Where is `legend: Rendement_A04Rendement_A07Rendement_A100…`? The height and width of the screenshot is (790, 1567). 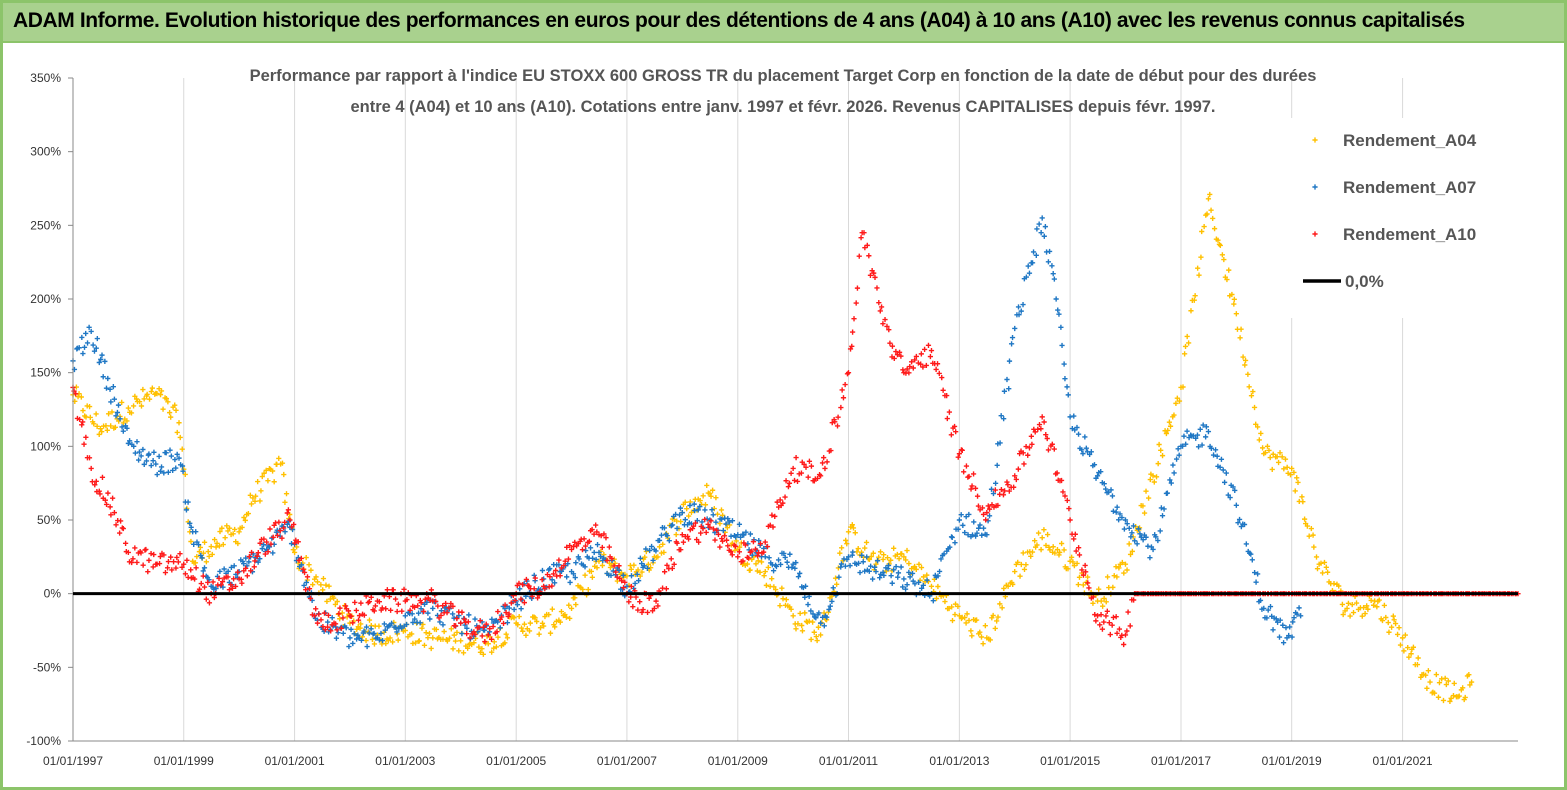 legend: Rendement_A04Rendement_A07Rendement_A100… is located at coordinates (1395, 218).